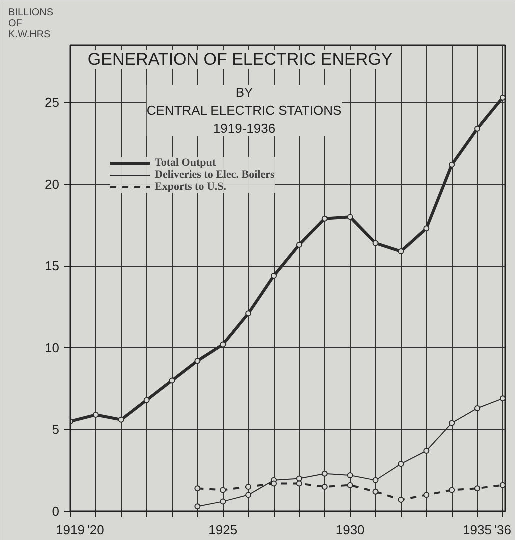 This screenshot has width=519, height=545. What do you see at coordinates (56, 511) in the screenshot?
I see `y-tick-label: 0` at bounding box center [56, 511].